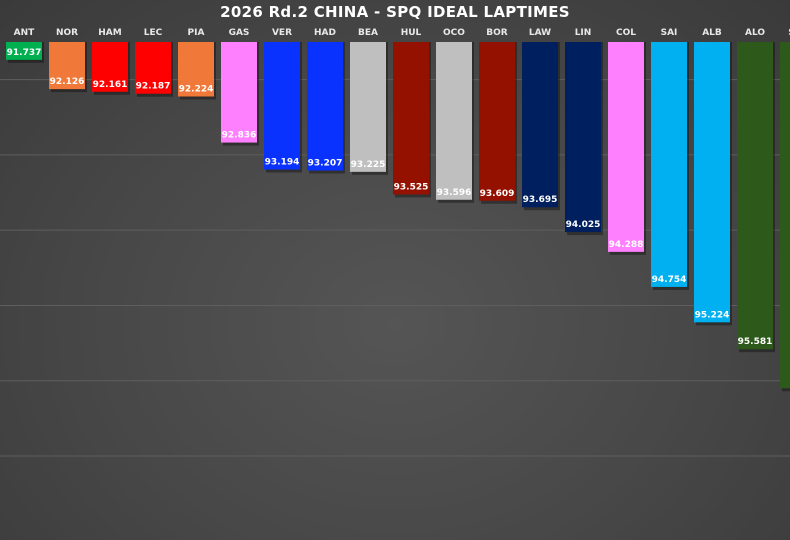 The width and height of the screenshot is (790, 540). I want to click on bar-had, so click(325, 106).